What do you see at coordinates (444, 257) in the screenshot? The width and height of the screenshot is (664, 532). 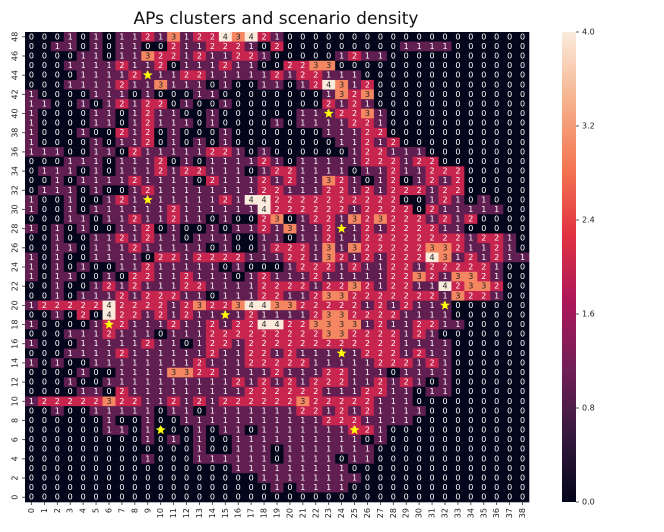 I see `cell-value-label: 3` at bounding box center [444, 257].